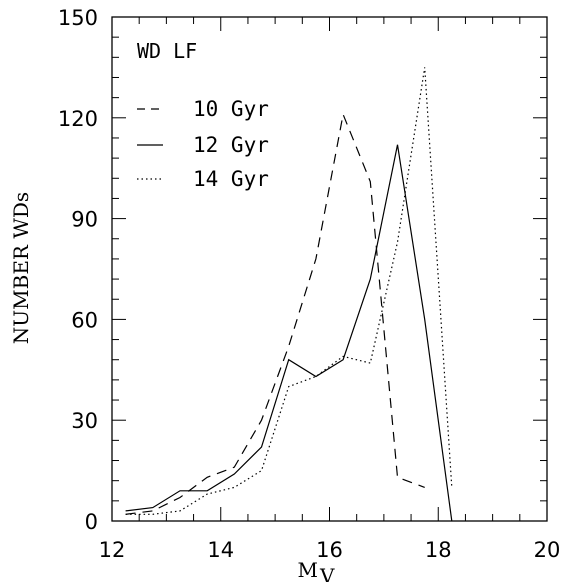 The width and height of the screenshot is (566, 582). Describe the element at coordinates (220, 550) in the screenshot. I see `x-tick-label: 14` at that location.